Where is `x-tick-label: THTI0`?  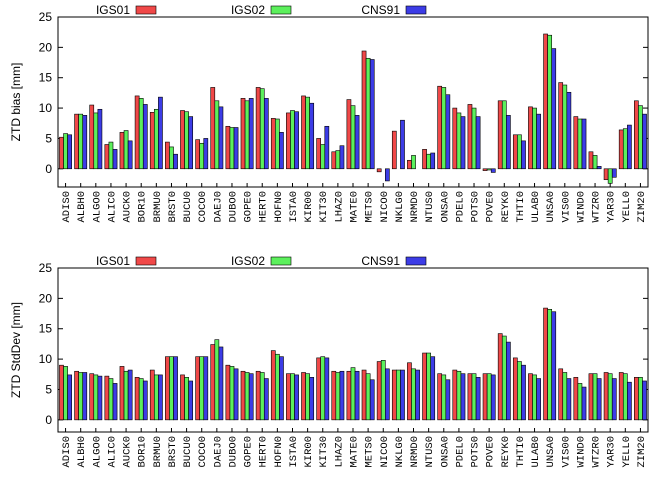
x-tick-label: THTI0 is located at coordinates (521, 452).